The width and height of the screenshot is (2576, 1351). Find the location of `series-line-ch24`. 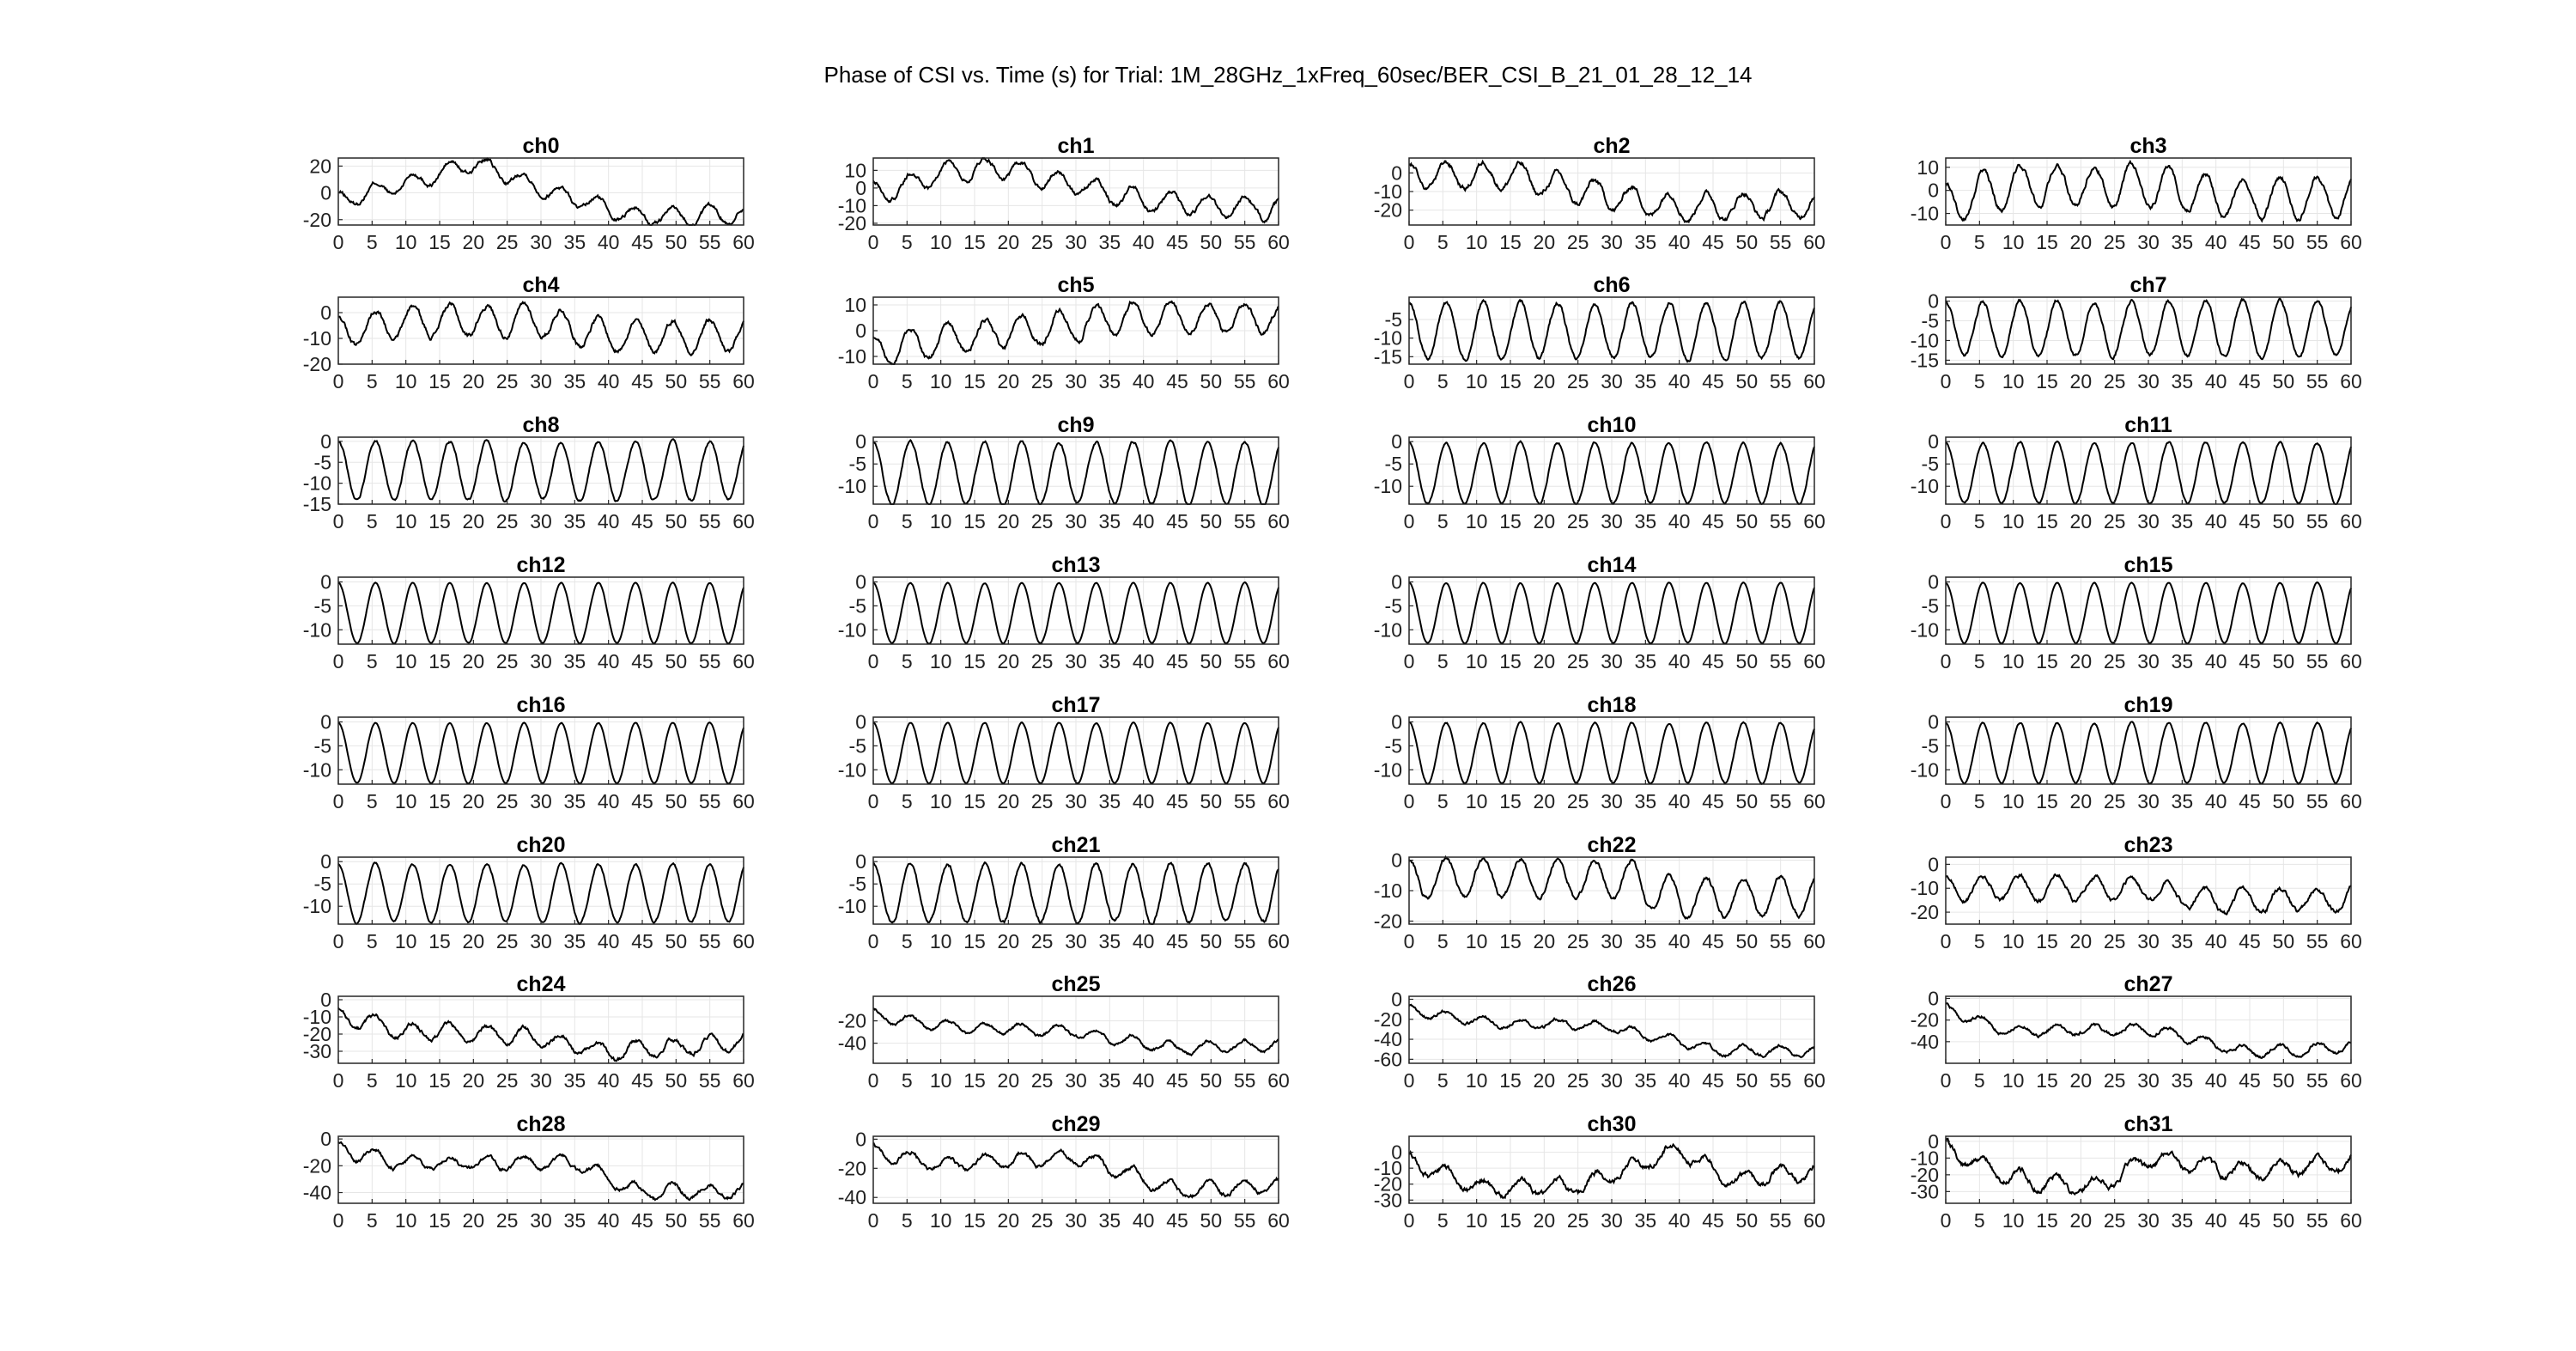

series-line-ch24 is located at coordinates (541, 1034).